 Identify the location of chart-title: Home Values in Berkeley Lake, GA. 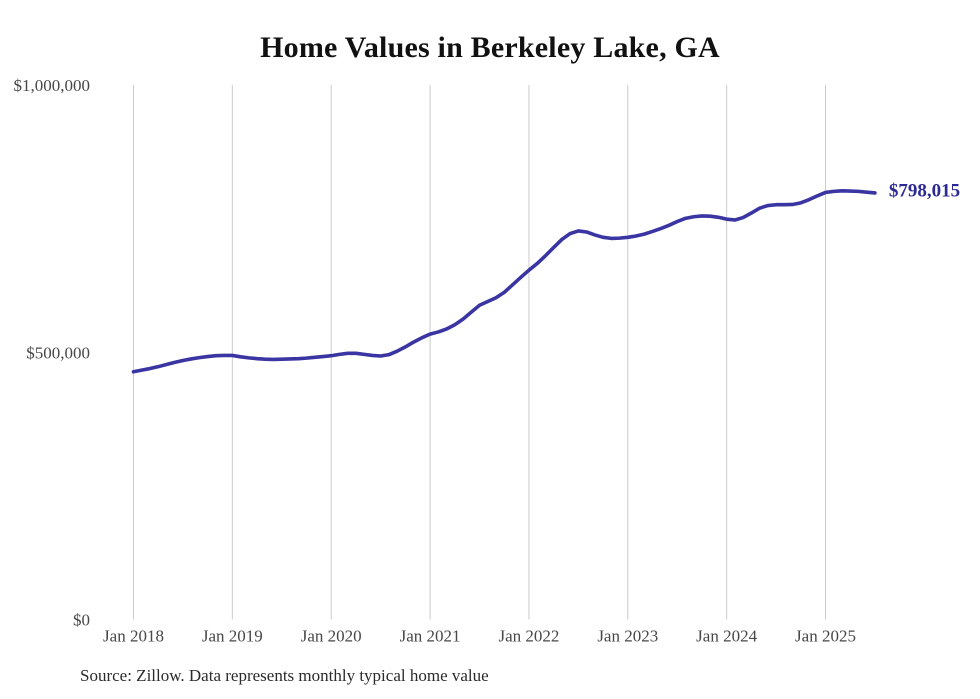
(490, 47).